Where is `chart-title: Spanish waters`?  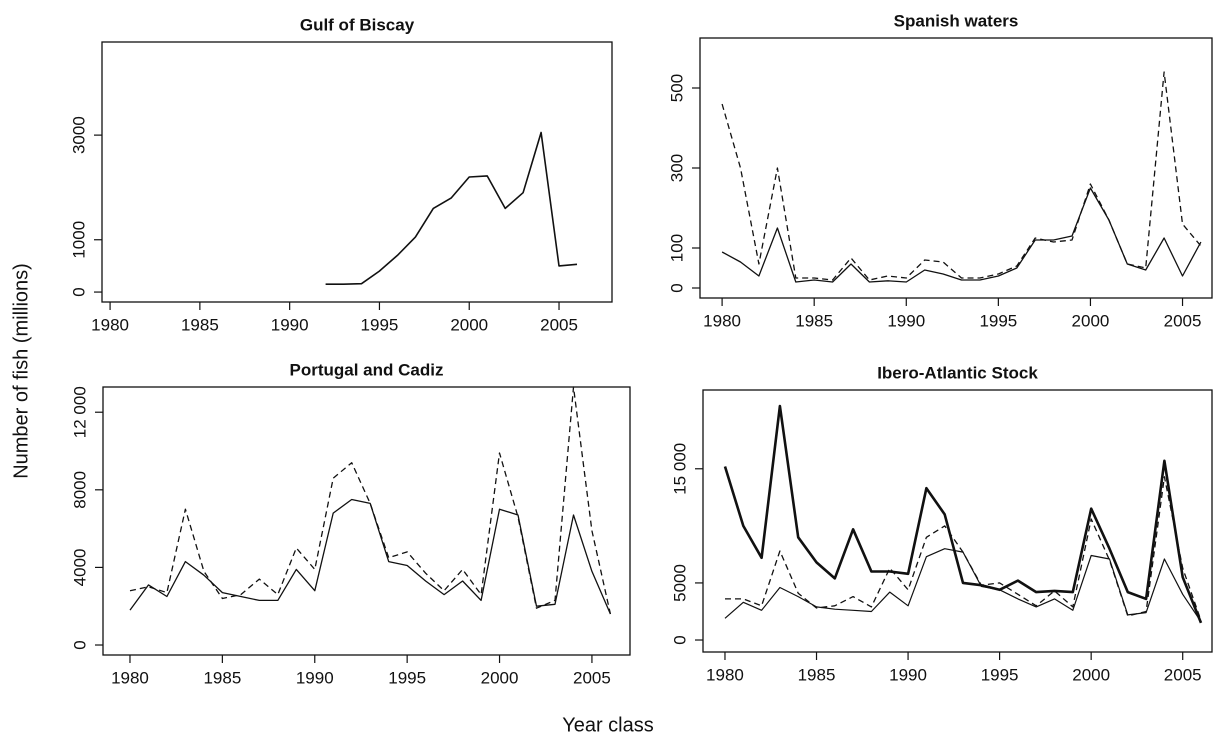 chart-title: Spanish waters is located at coordinates (956, 20).